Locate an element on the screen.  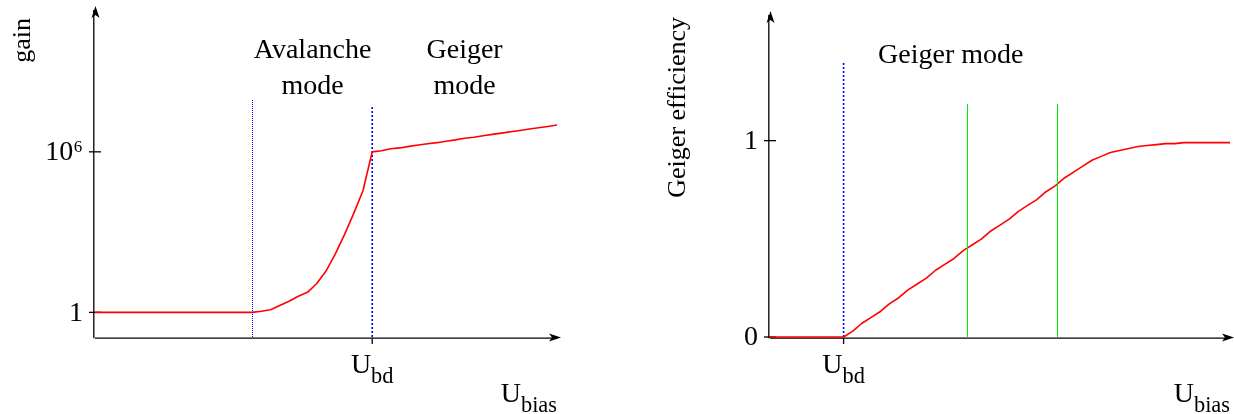
y-tick-label: 0 is located at coordinates (751, 336).